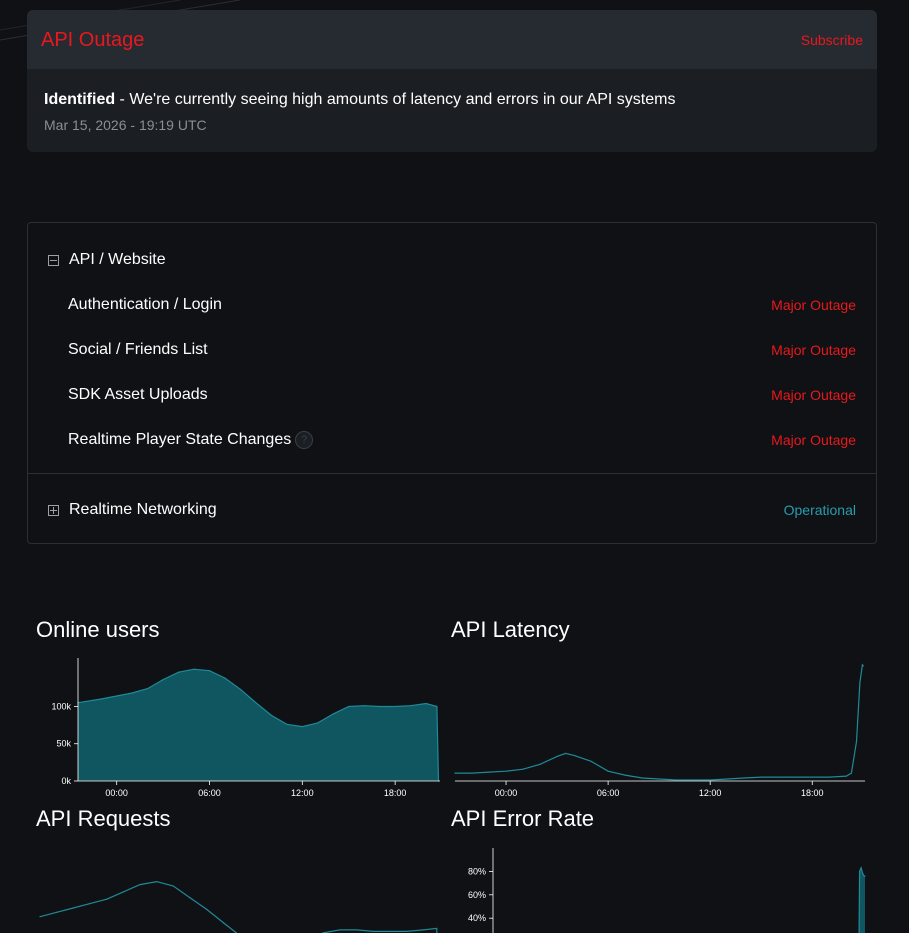 The height and width of the screenshot is (933, 909). Describe the element at coordinates (98, 629) in the screenshot. I see `chart-title-online-users: Online users` at that location.